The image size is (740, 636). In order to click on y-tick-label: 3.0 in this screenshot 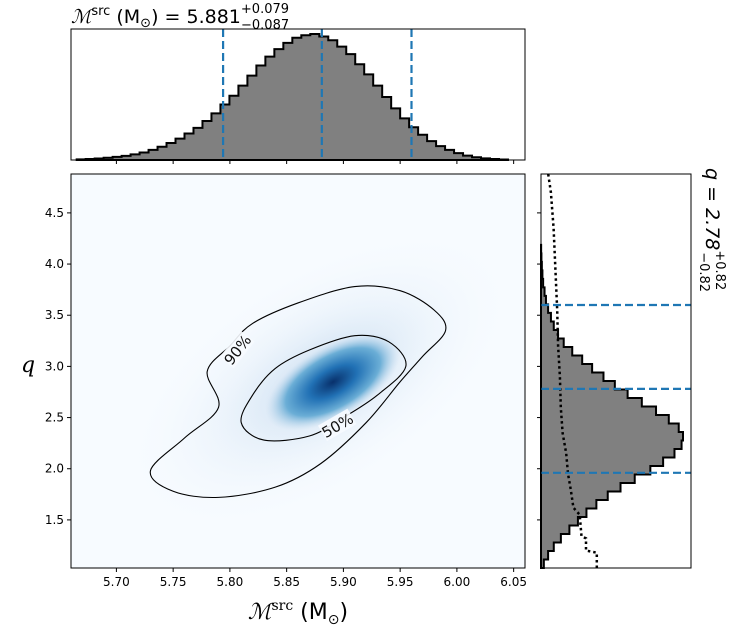, I will do `click(54, 366)`.